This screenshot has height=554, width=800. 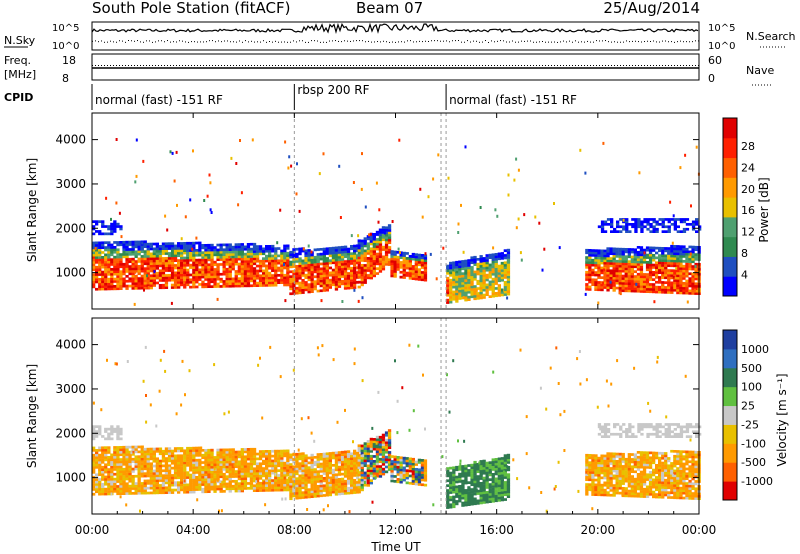 I want to click on freq-label-1: Freq., so click(x=17, y=60).